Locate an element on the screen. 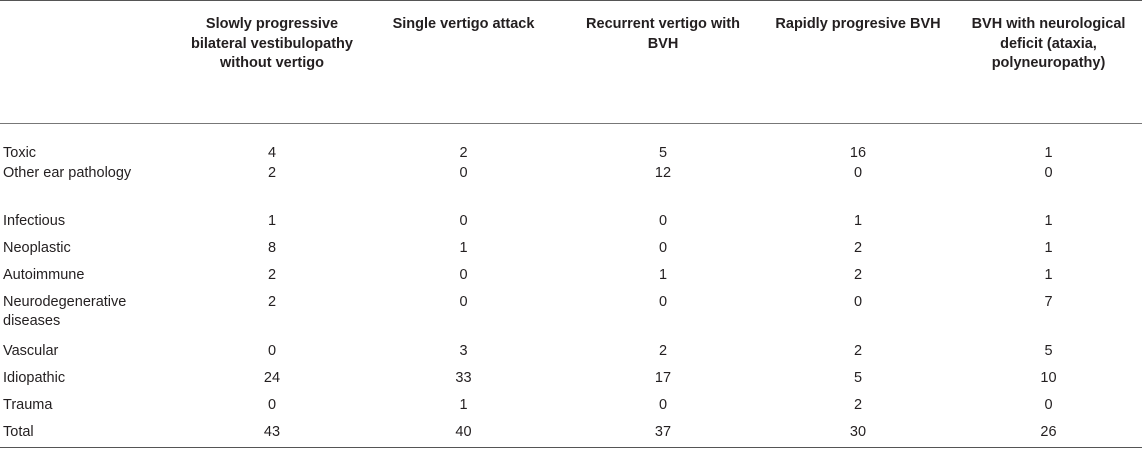 This screenshot has height=456, width=1142. table-cell: 16 is located at coordinates (858, 153).